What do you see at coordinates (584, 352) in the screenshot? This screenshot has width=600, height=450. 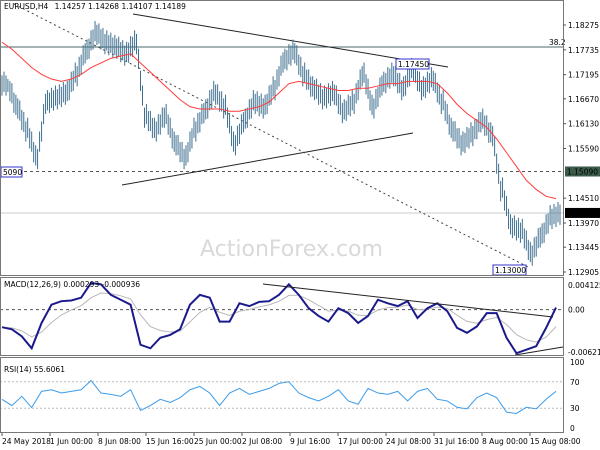 I see `macd-tick-label: -0.006218` at bounding box center [584, 352].